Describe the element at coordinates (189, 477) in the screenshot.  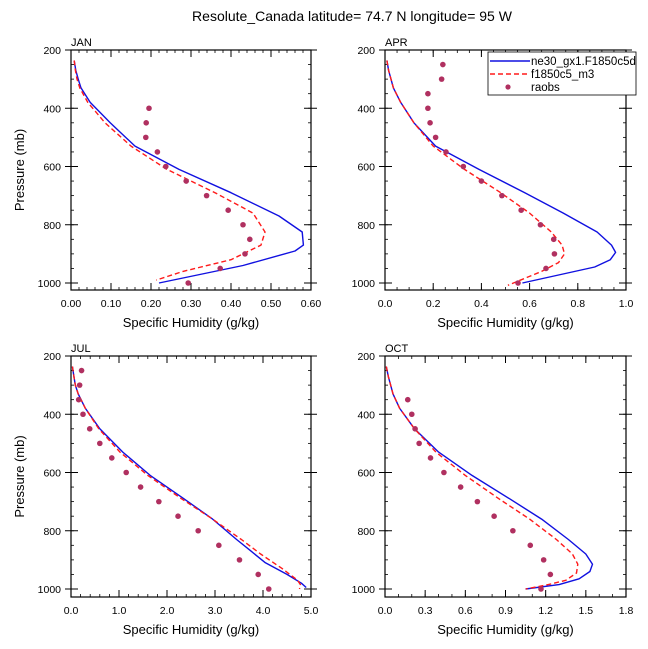
I see `series-line-ne30-gx1` at that location.